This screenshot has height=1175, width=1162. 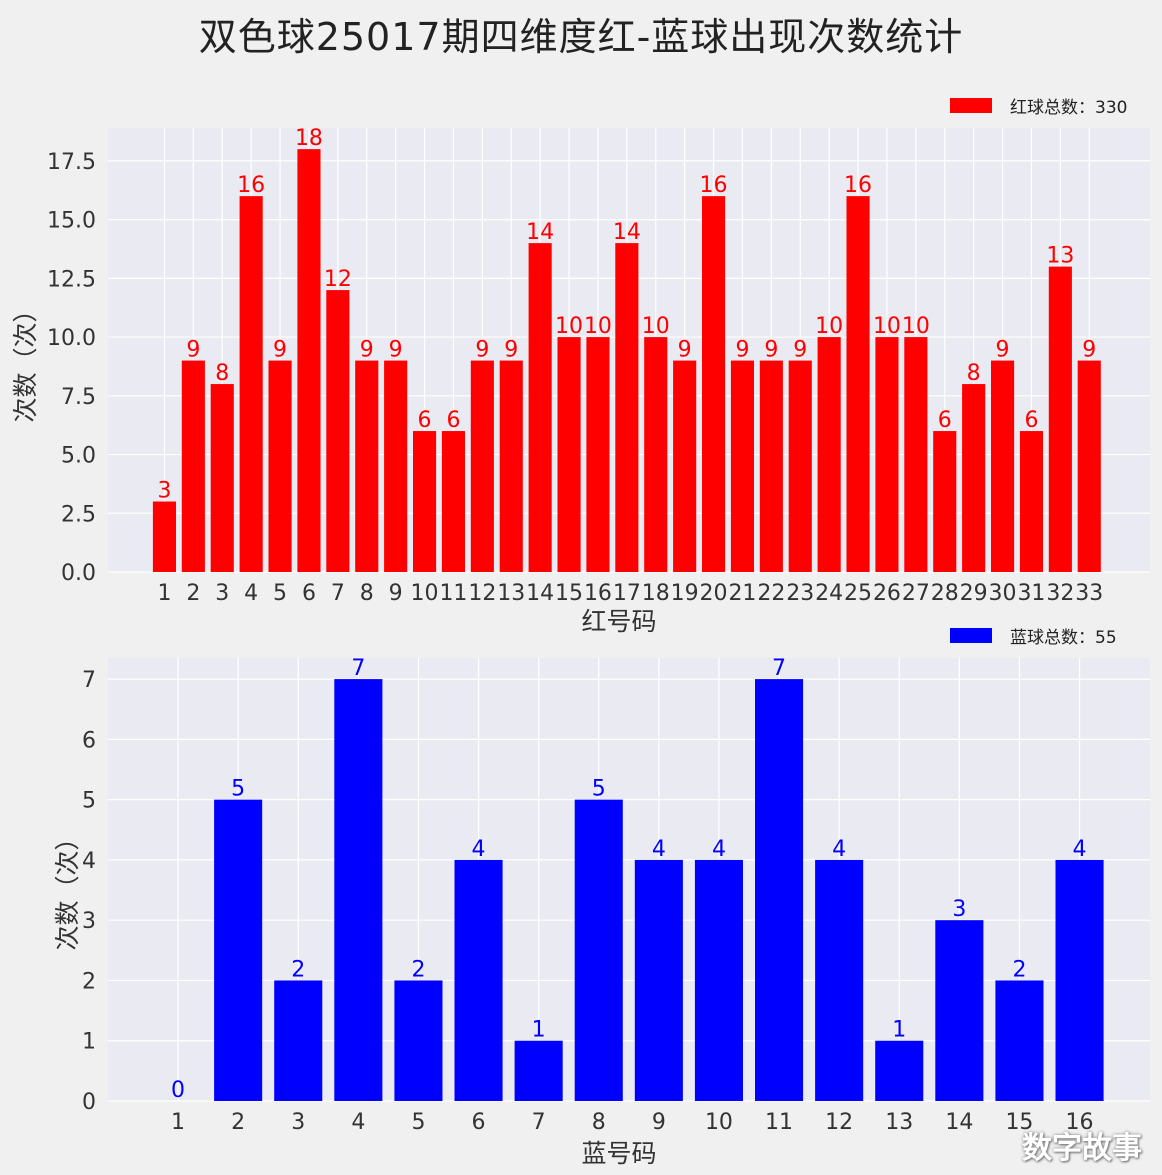 What do you see at coordinates (656, 593) in the screenshot?
I see `red-x-tick-label: 18` at bounding box center [656, 593].